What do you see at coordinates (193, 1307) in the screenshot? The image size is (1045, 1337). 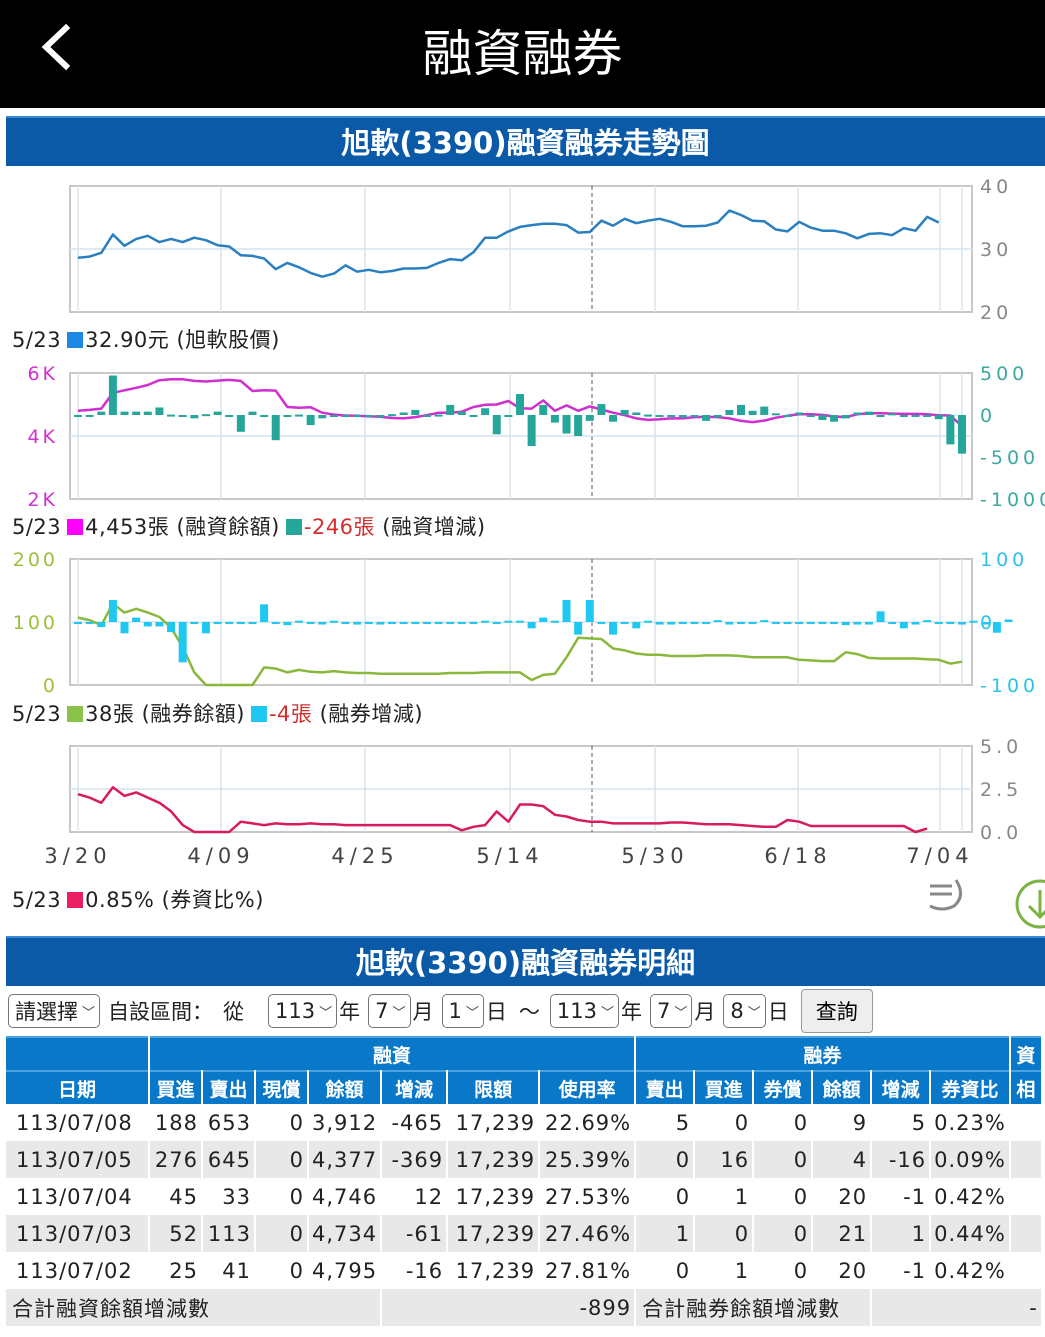 I see `margin-total-label: 合計融資餘額增減數` at bounding box center [193, 1307].